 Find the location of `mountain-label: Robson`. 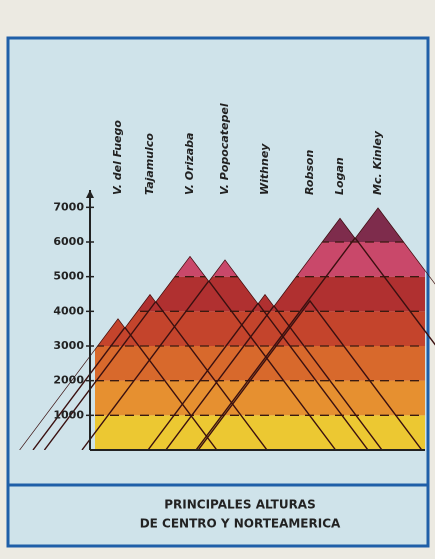

mountain-label: Robson is located at coordinates (309, 172).